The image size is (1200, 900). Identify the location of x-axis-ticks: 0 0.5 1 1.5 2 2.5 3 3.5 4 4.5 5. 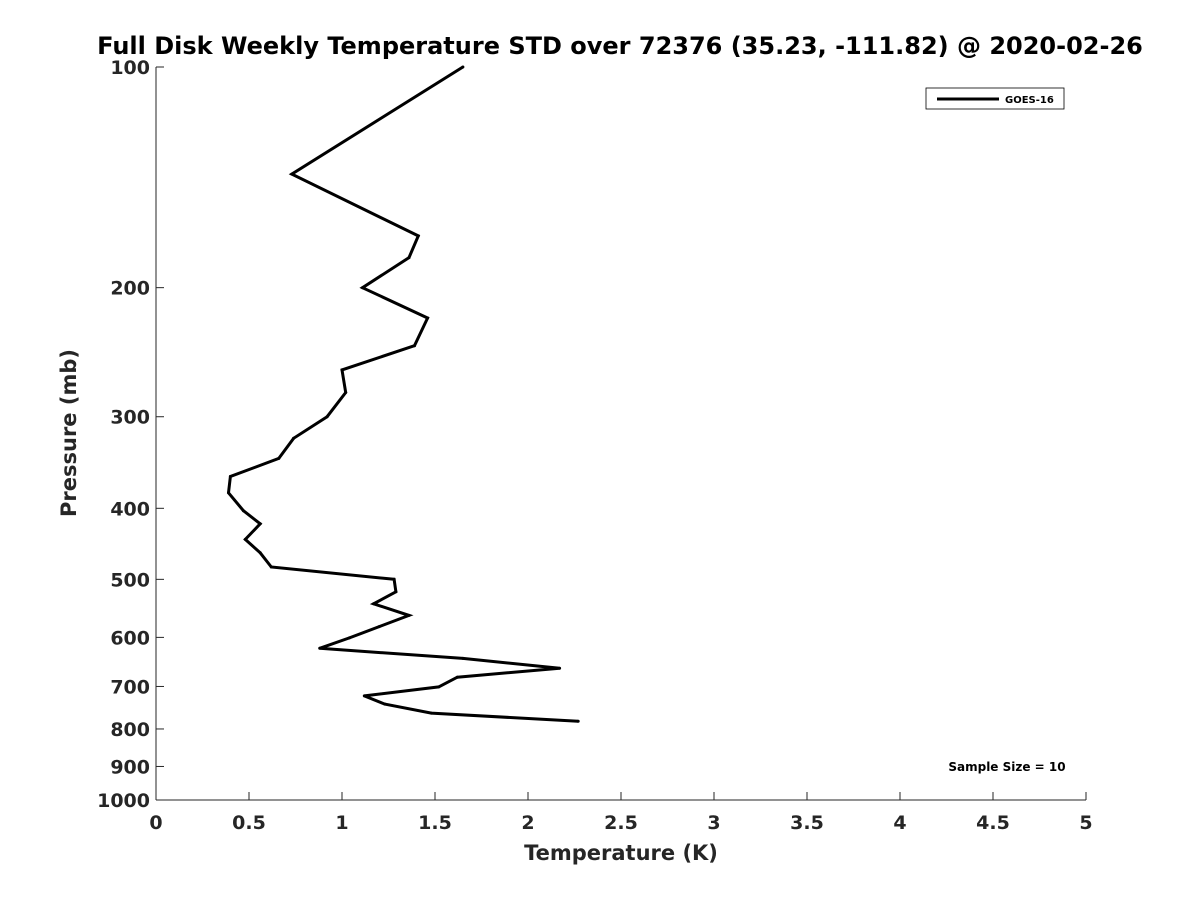
(621, 813).